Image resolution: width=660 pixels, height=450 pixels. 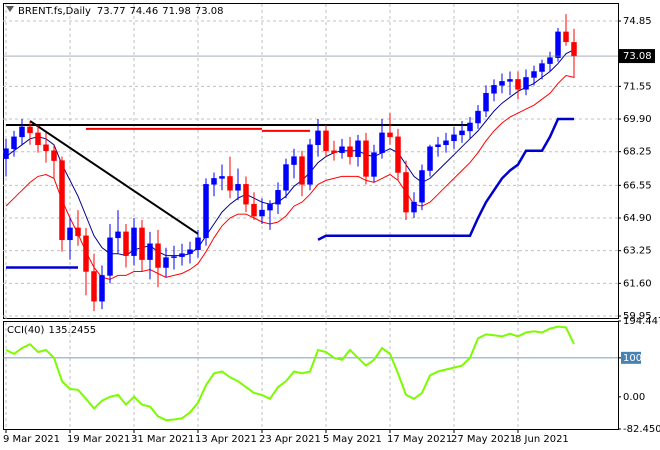 What do you see at coordinates (483, 439) in the screenshot?
I see `x-tick-label: 27 May 2021` at bounding box center [483, 439].